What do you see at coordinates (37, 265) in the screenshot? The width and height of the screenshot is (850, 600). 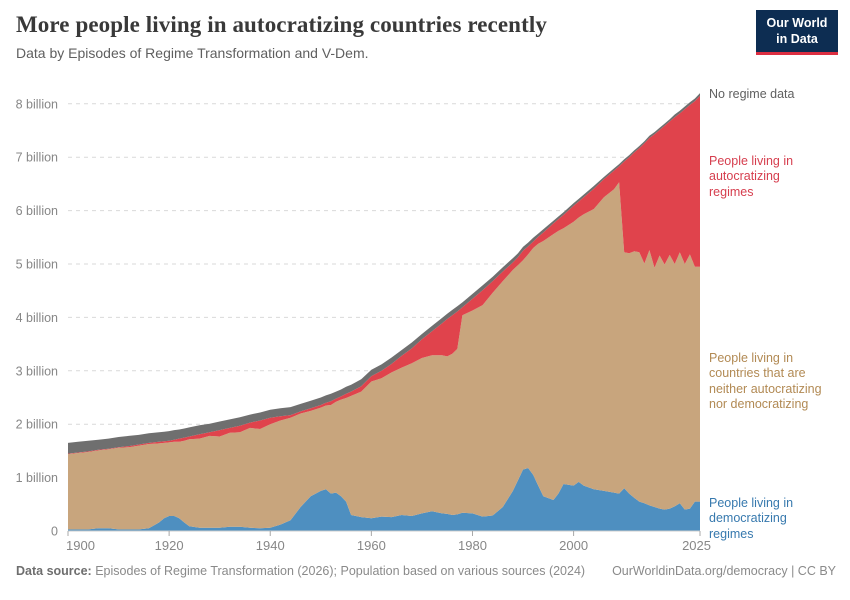 I see `y-axis-label-5: 5 billion` at bounding box center [37, 265].